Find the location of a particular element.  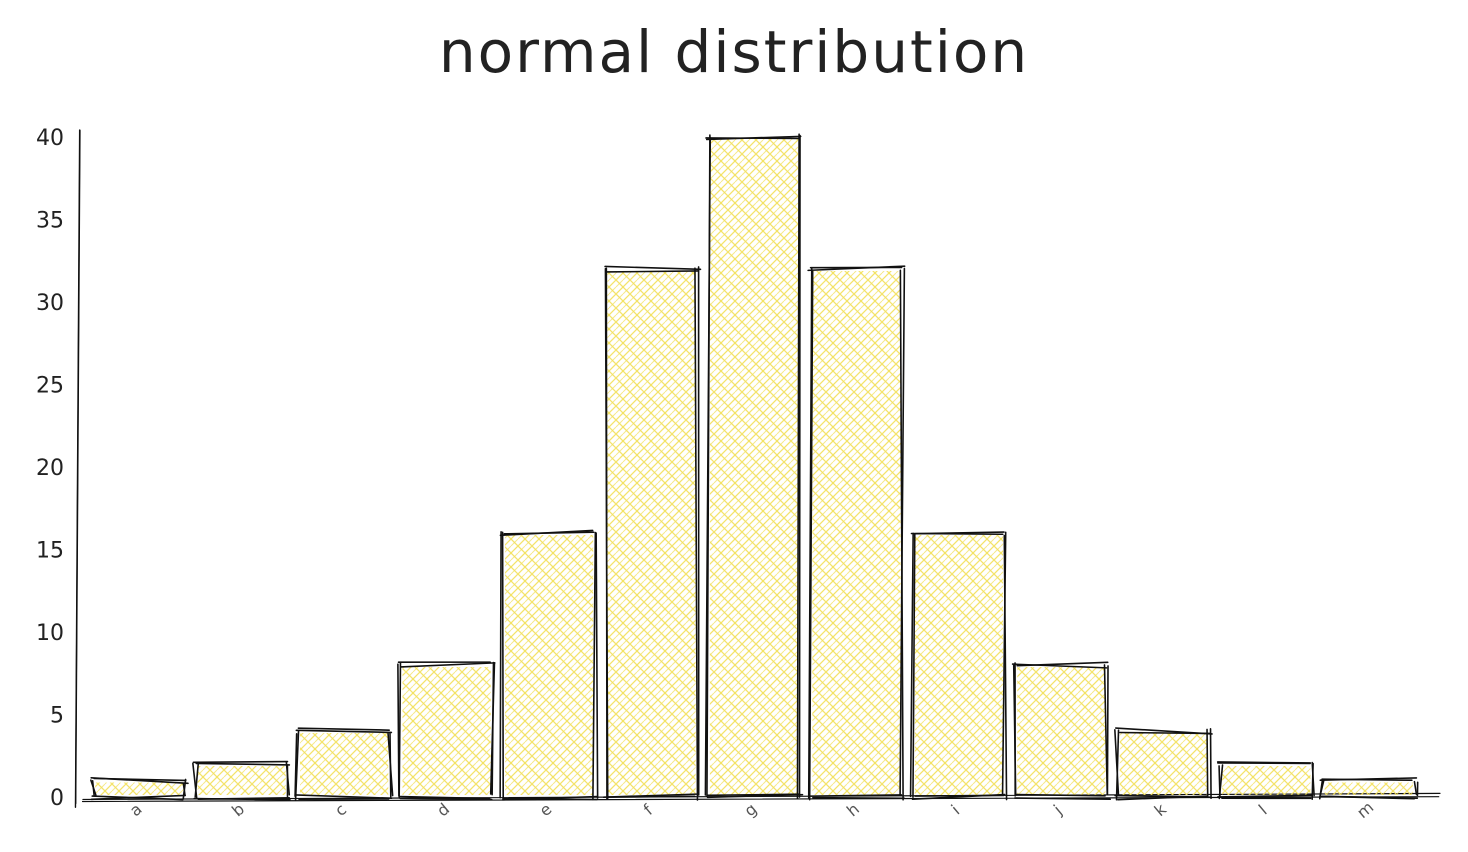

bar-a is located at coordinates (139, 789).